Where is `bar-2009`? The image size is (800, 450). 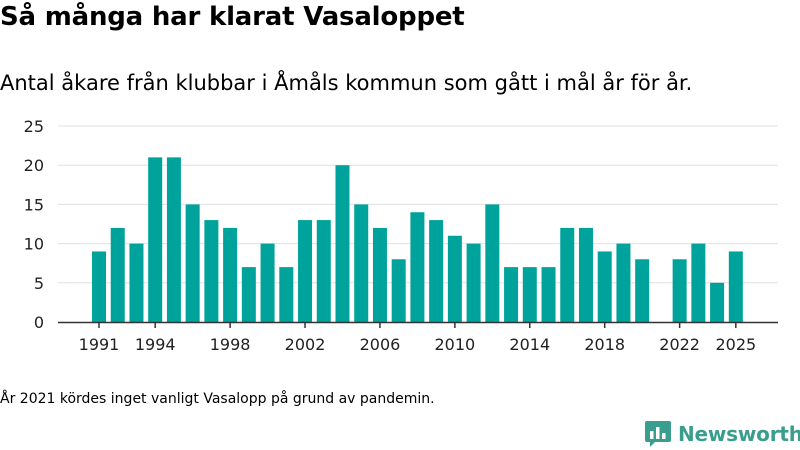 bar-2009 is located at coordinates (436, 271).